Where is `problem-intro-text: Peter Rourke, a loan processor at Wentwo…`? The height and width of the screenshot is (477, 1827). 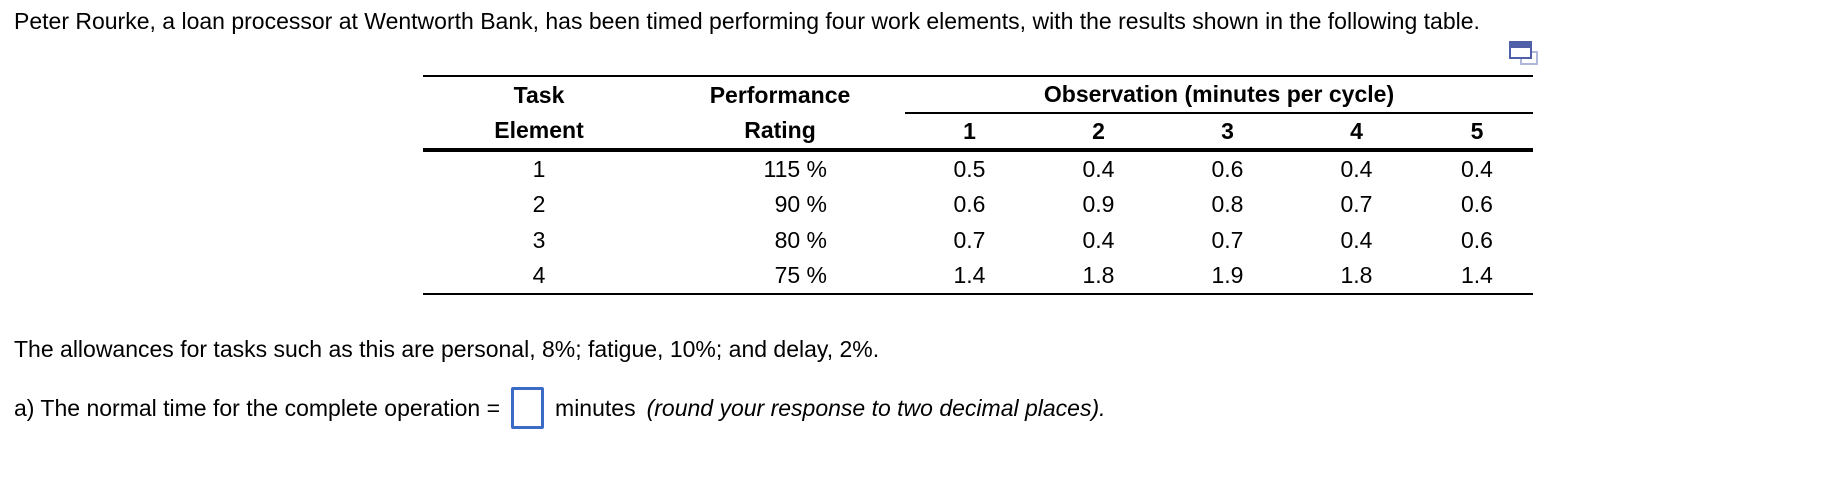
problem-intro-text: Peter Rourke, a loan processor at Wentwo… is located at coordinates (747, 21).